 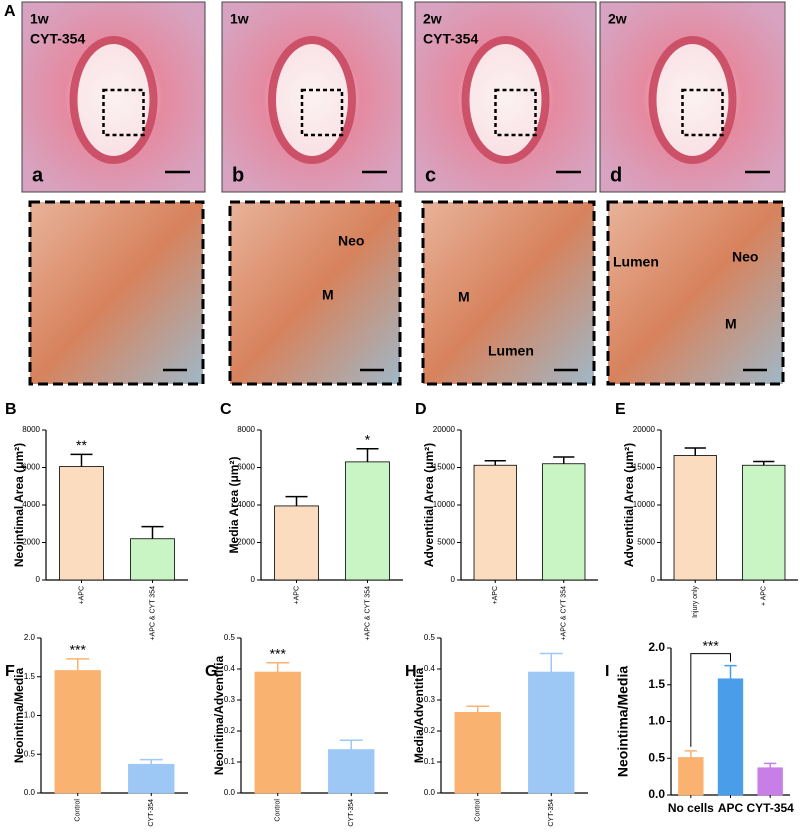 What do you see at coordinates (19, 505) in the screenshot?
I see `y-axis-label: Neointimal Area (μm²)` at bounding box center [19, 505].